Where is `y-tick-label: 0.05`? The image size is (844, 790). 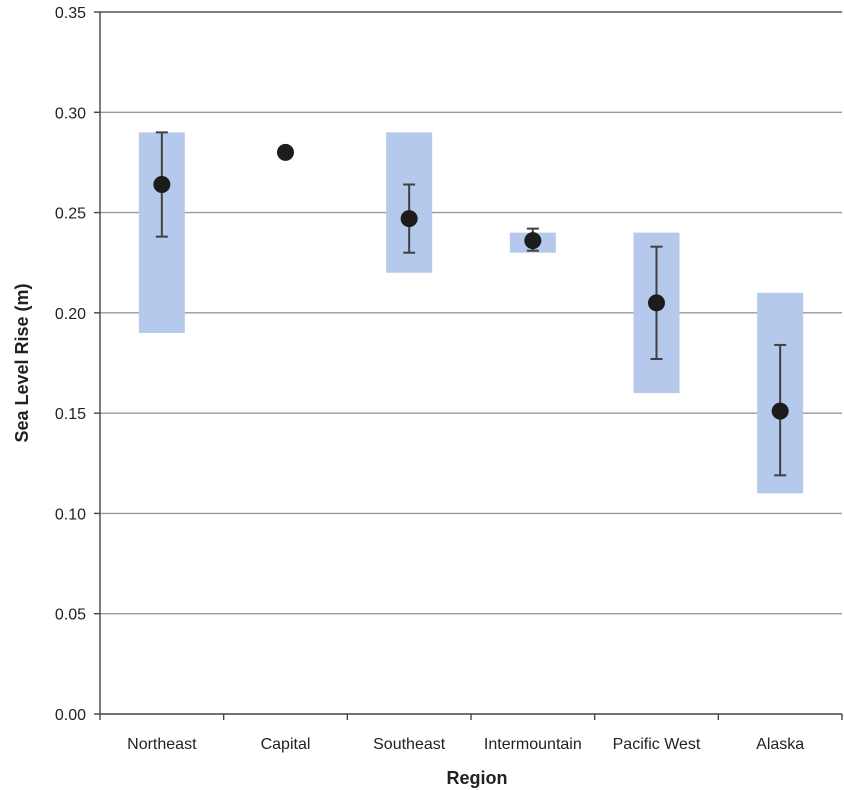
y-tick-label: 0.05 is located at coordinates (70, 615).